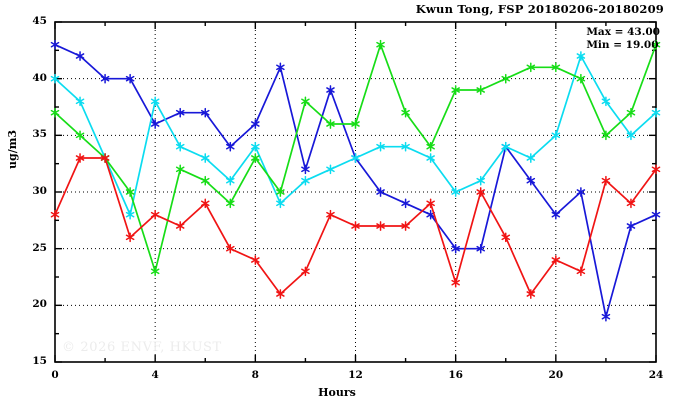 This screenshot has width=674, height=409. Describe the element at coordinates (355, 375) in the screenshot. I see `x-tick-label: 12` at that location.